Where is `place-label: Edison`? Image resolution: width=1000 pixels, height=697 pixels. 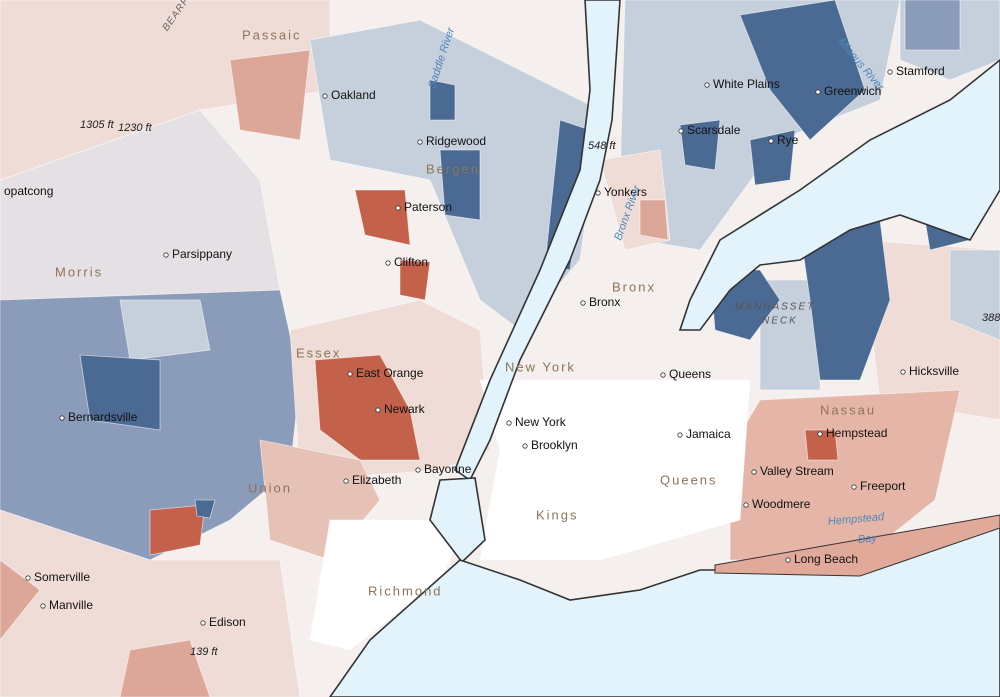
place-label: Edison is located at coordinates (227, 622).